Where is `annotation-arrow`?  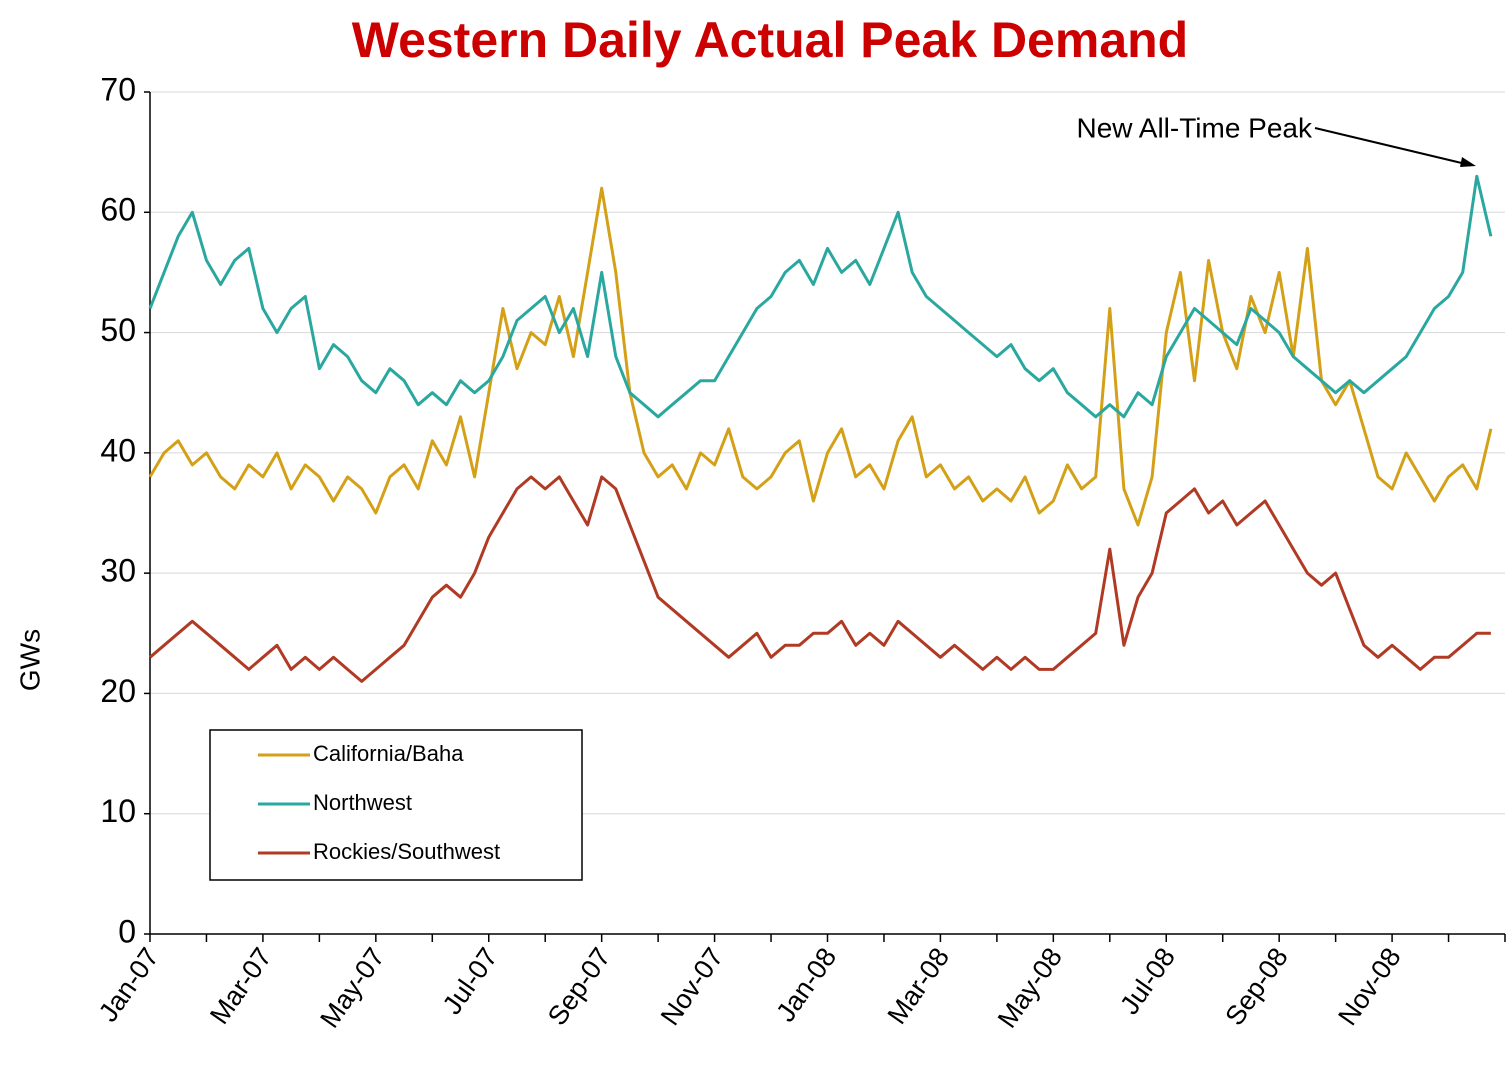 annotation-arrow is located at coordinates (1392, 146).